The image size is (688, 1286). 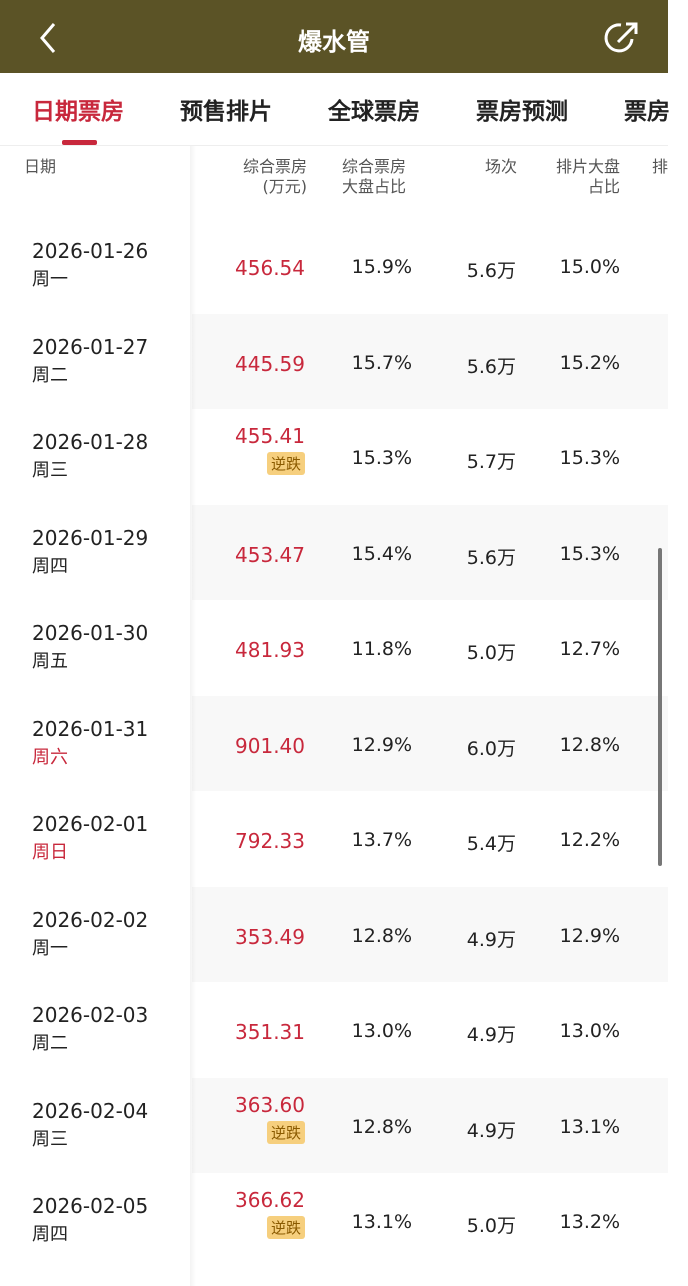 I want to click on column-title-line: 日期, so click(x=40, y=166).